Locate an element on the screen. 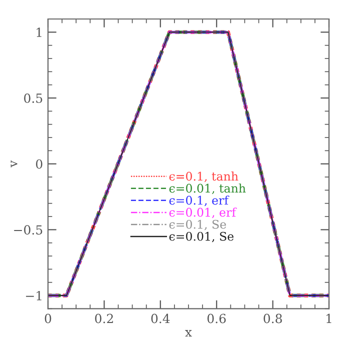 This screenshot has width=346, height=346. x-tick-label: 0.2 is located at coordinates (104, 319).